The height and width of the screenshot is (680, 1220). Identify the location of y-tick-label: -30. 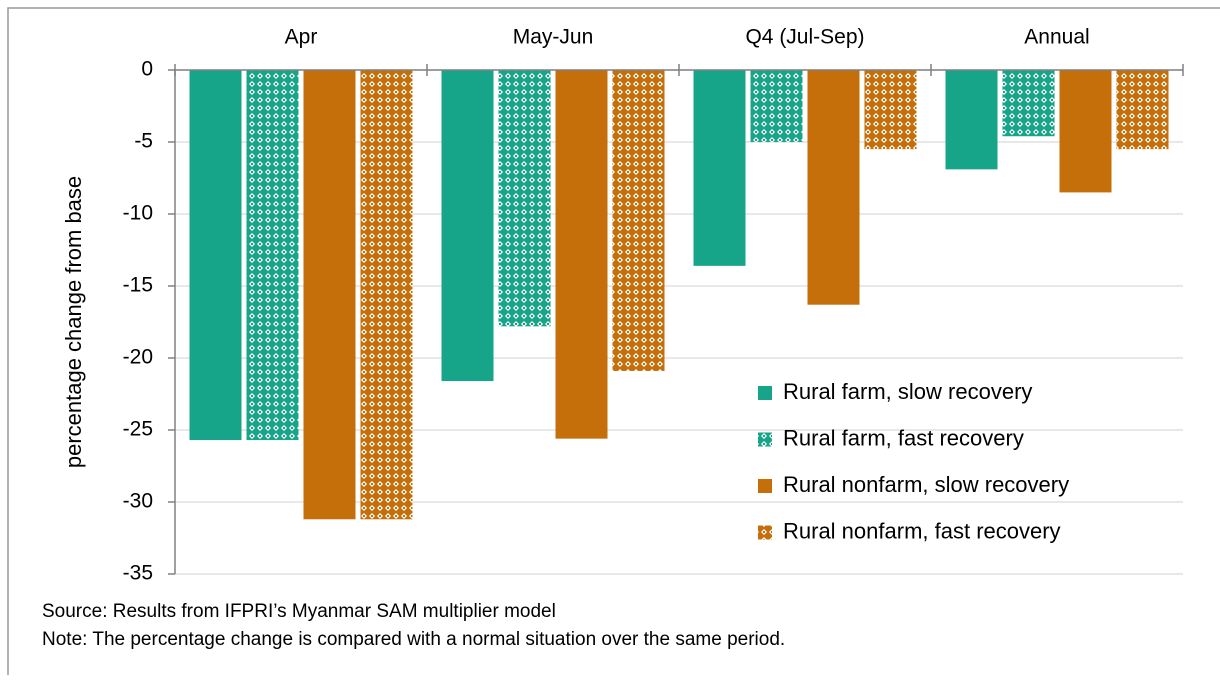
(138, 501).